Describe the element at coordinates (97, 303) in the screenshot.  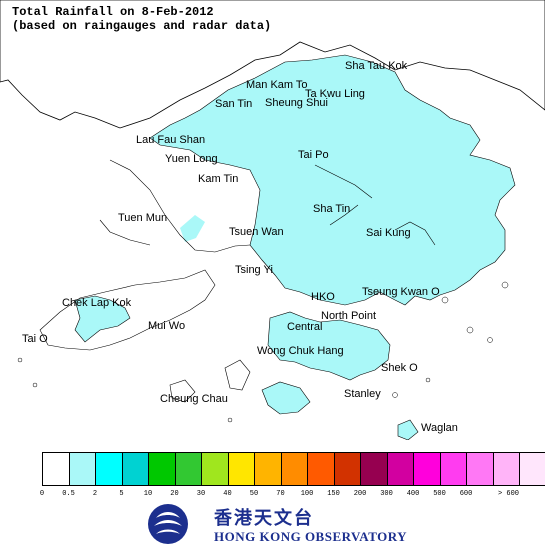
I see `place-label-chek-lap-kok: Chek Lap Kok` at that location.